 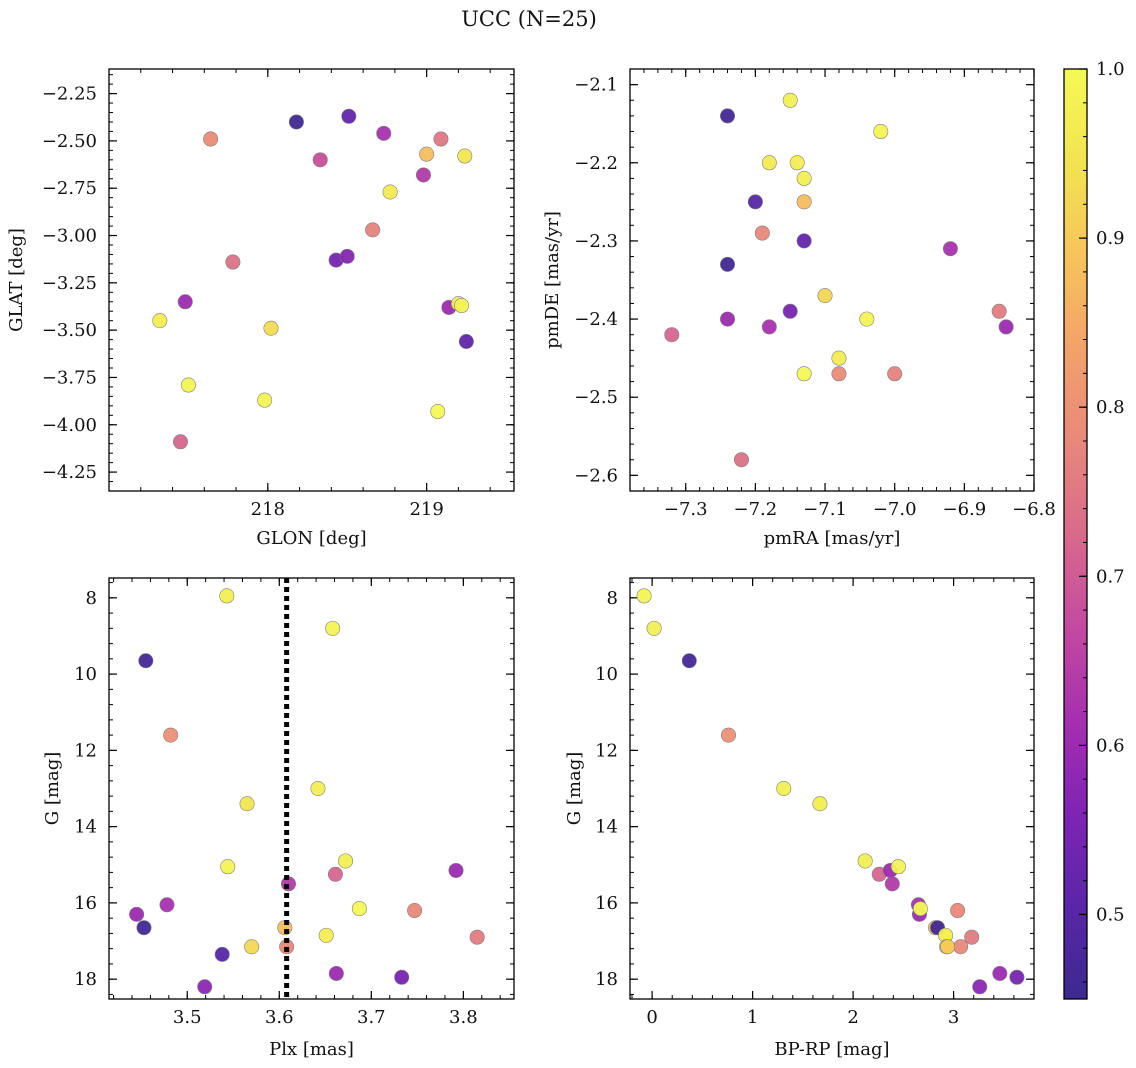 I want to click on y-tick-label: −4.00, so click(x=69, y=425).